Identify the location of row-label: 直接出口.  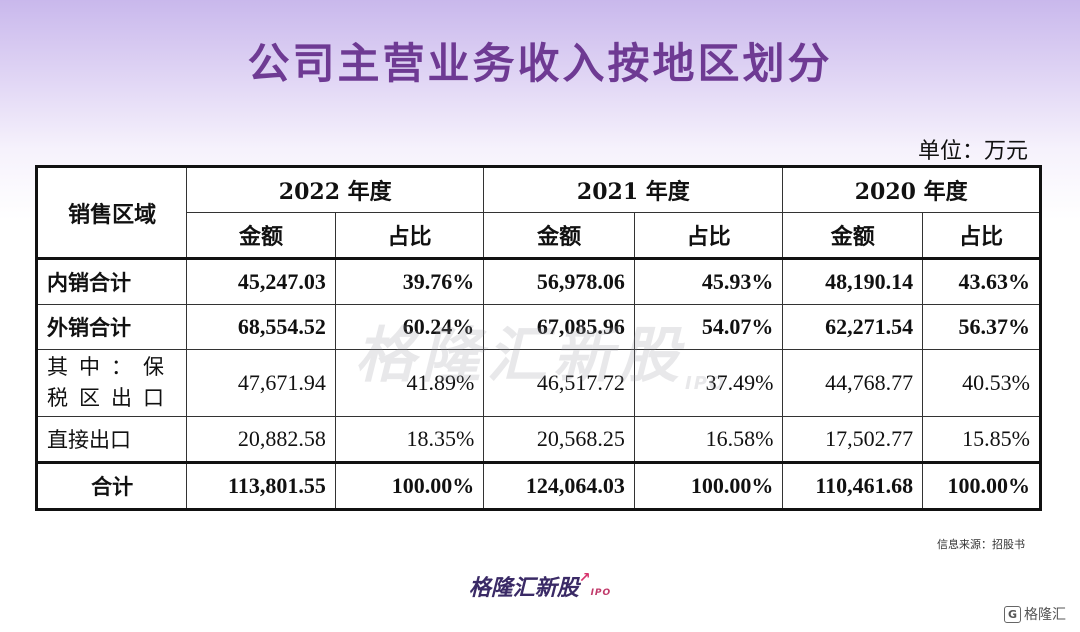
(111, 439).